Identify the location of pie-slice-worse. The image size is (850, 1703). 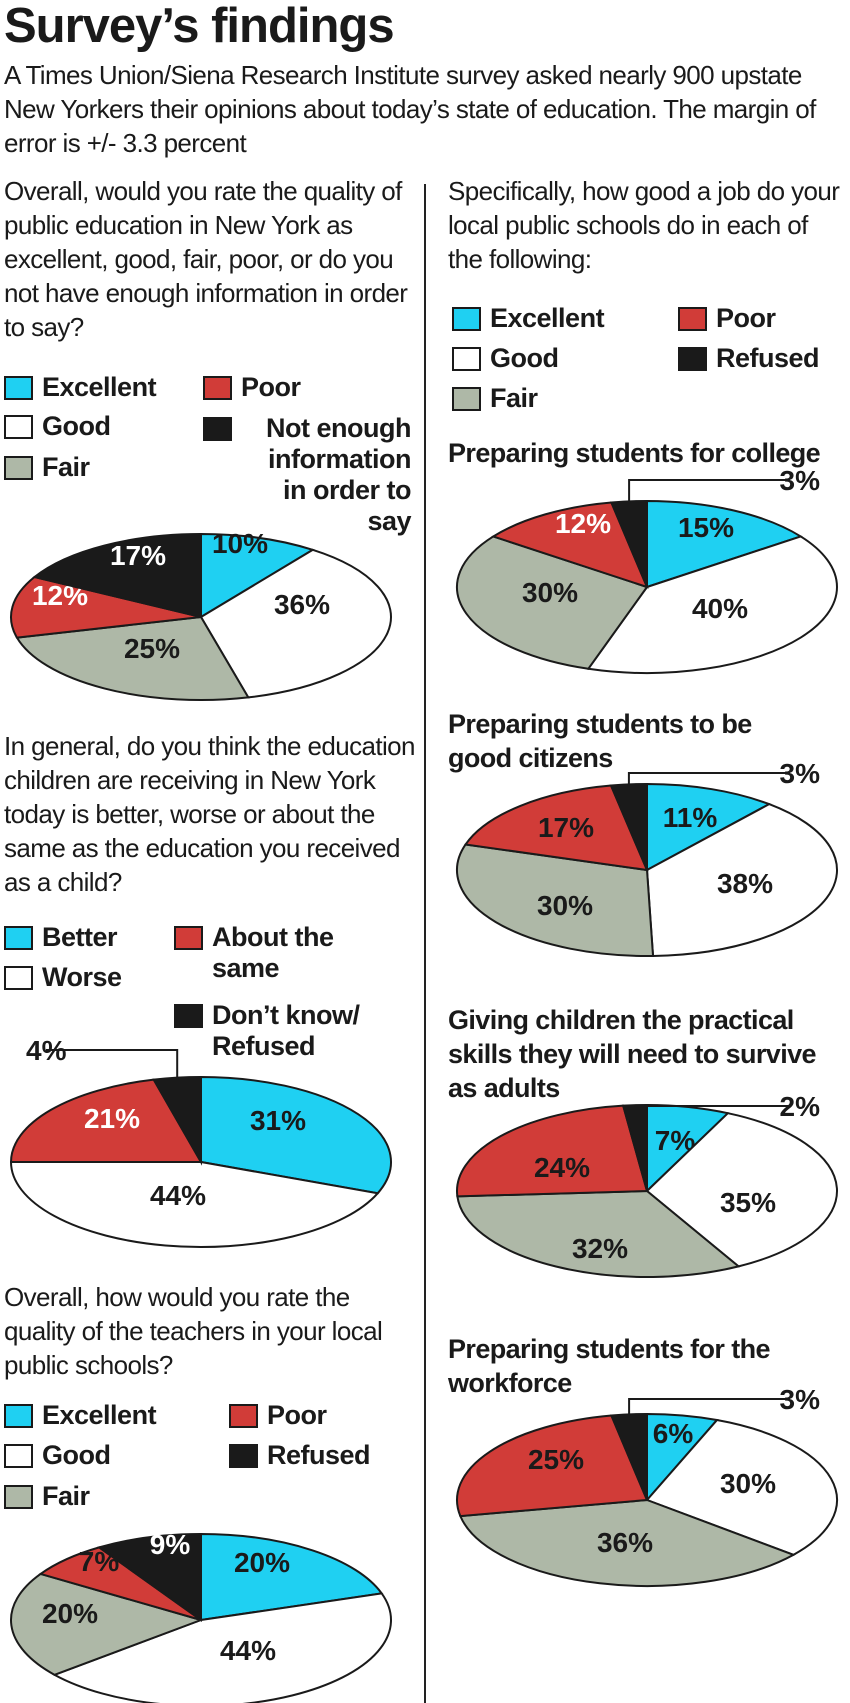
(194, 1204).